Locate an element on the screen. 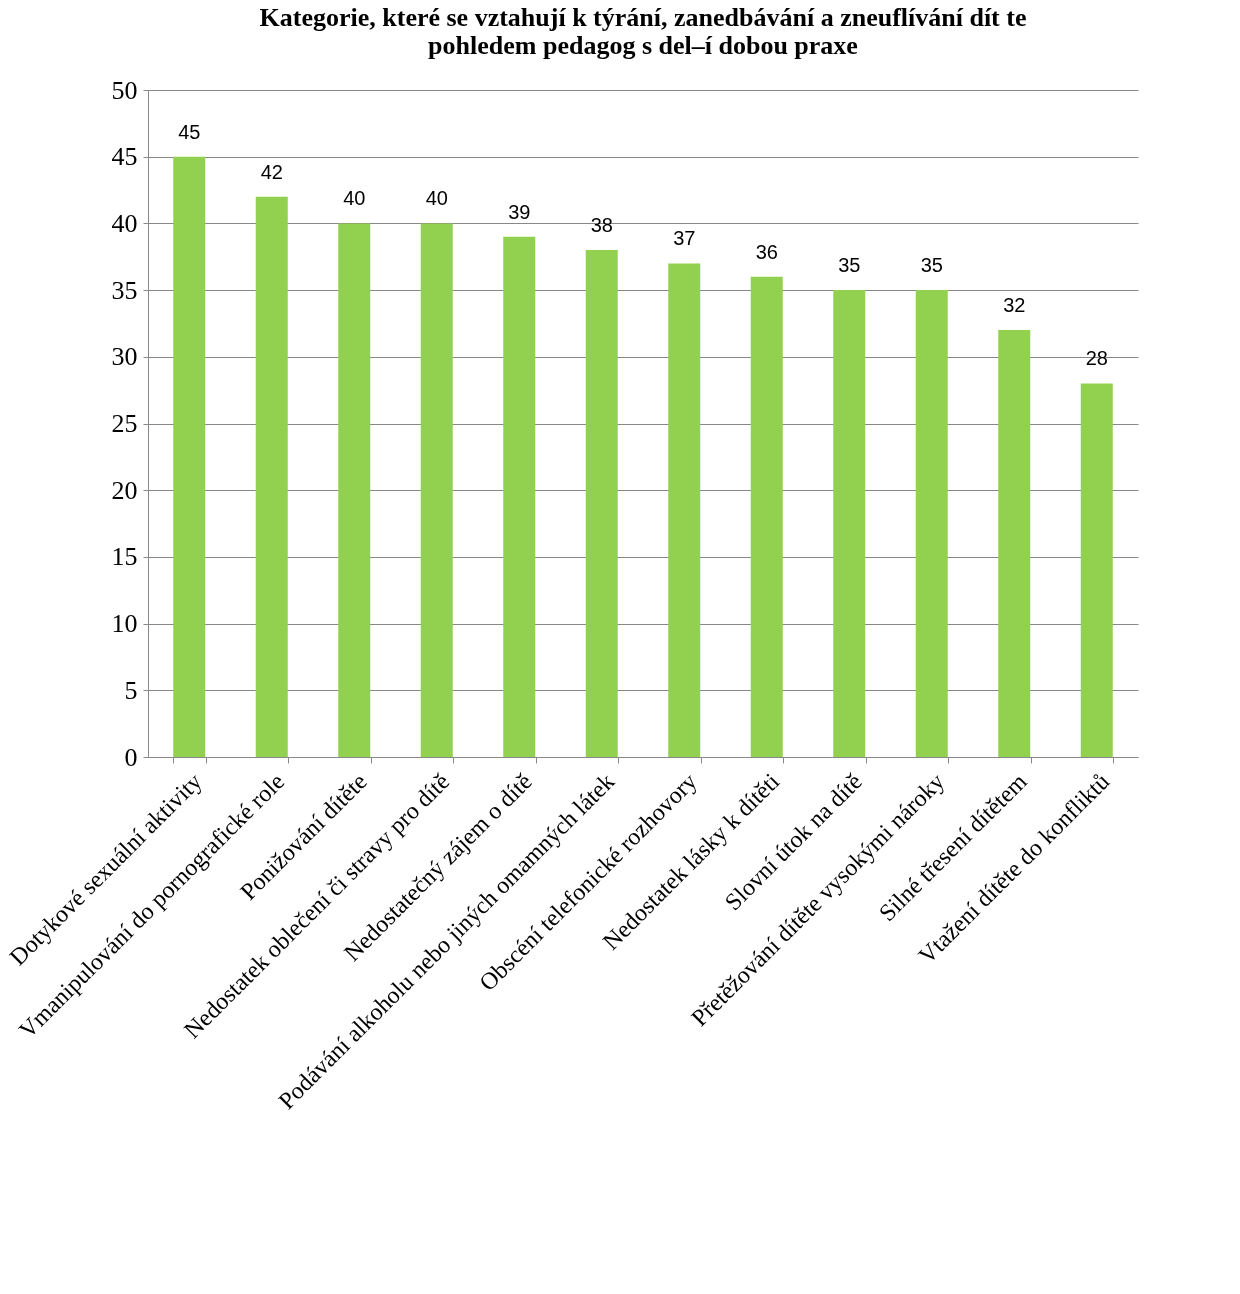  y-tick-label: 0 is located at coordinates (131, 757).